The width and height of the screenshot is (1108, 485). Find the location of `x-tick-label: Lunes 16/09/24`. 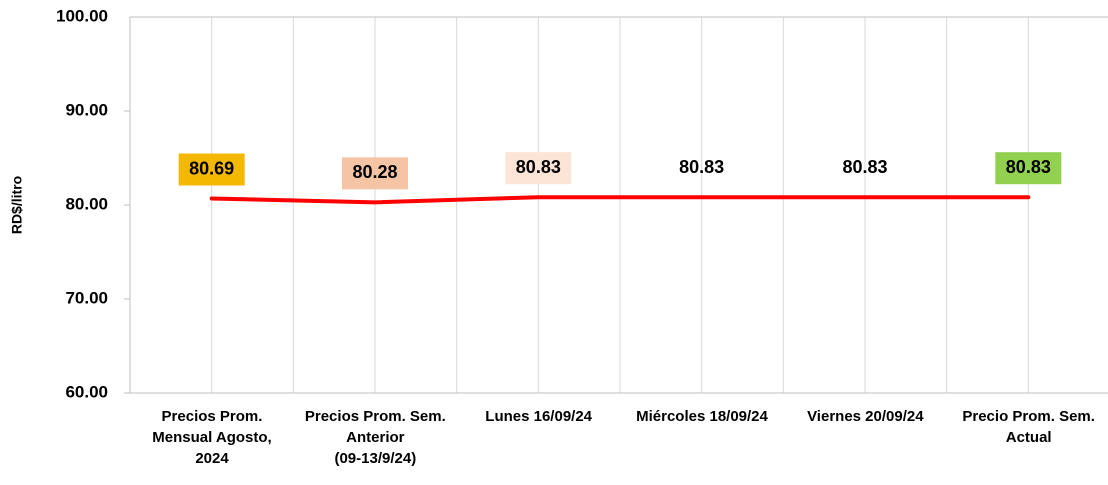

x-tick-label: Lunes 16/09/24 is located at coordinates (539, 416).